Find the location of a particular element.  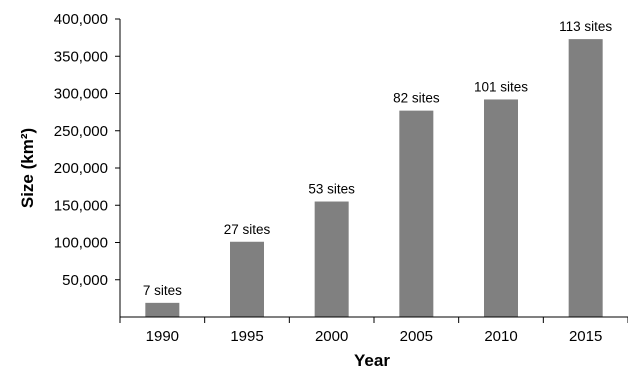

x-tick-label: 2010 is located at coordinates (500, 336).